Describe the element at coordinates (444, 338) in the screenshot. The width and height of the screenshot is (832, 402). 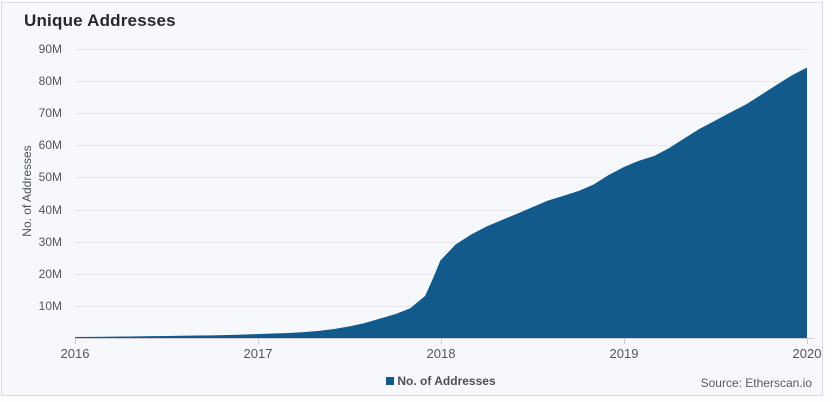
I see `x-axis-line` at that location.